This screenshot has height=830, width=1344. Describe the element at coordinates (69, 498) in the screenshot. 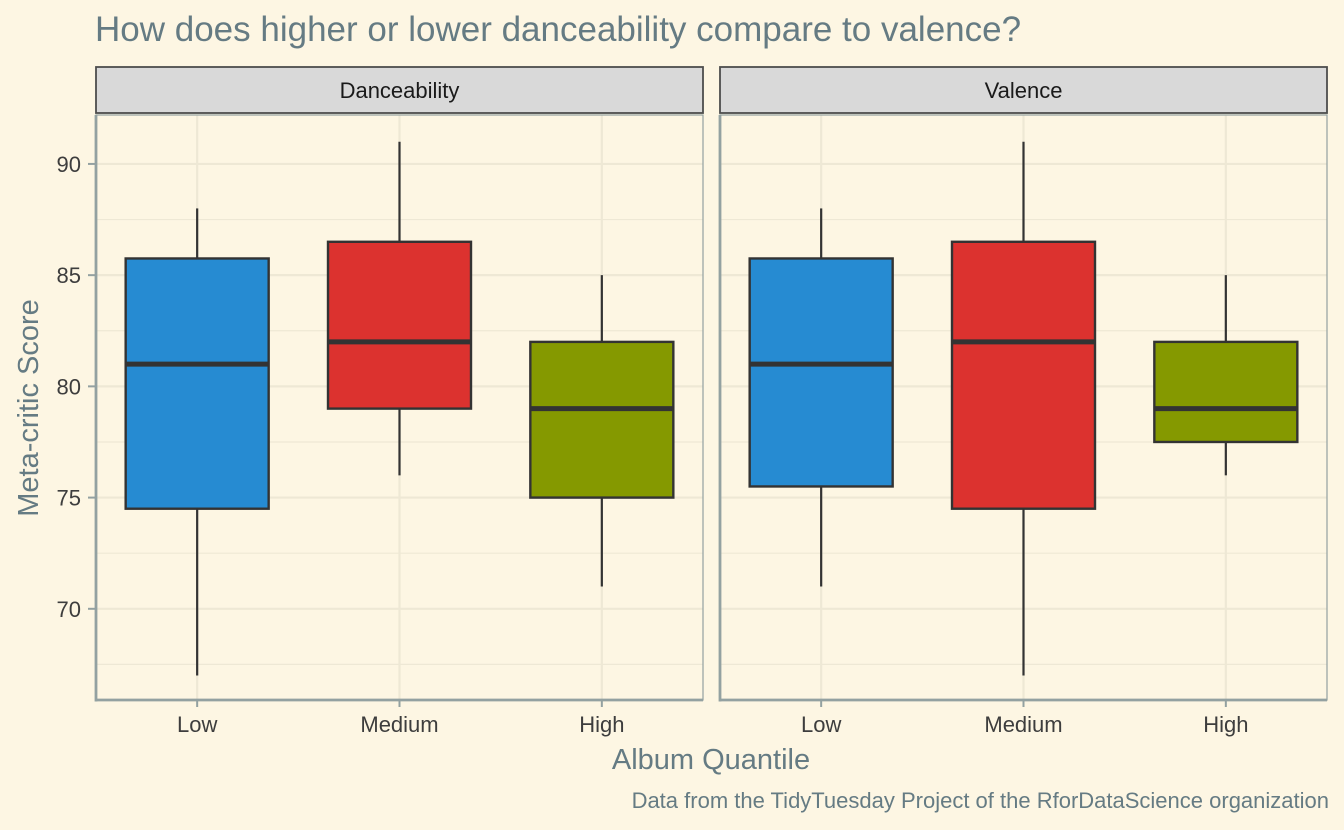

I see `y-tick-label: 75` at that location.